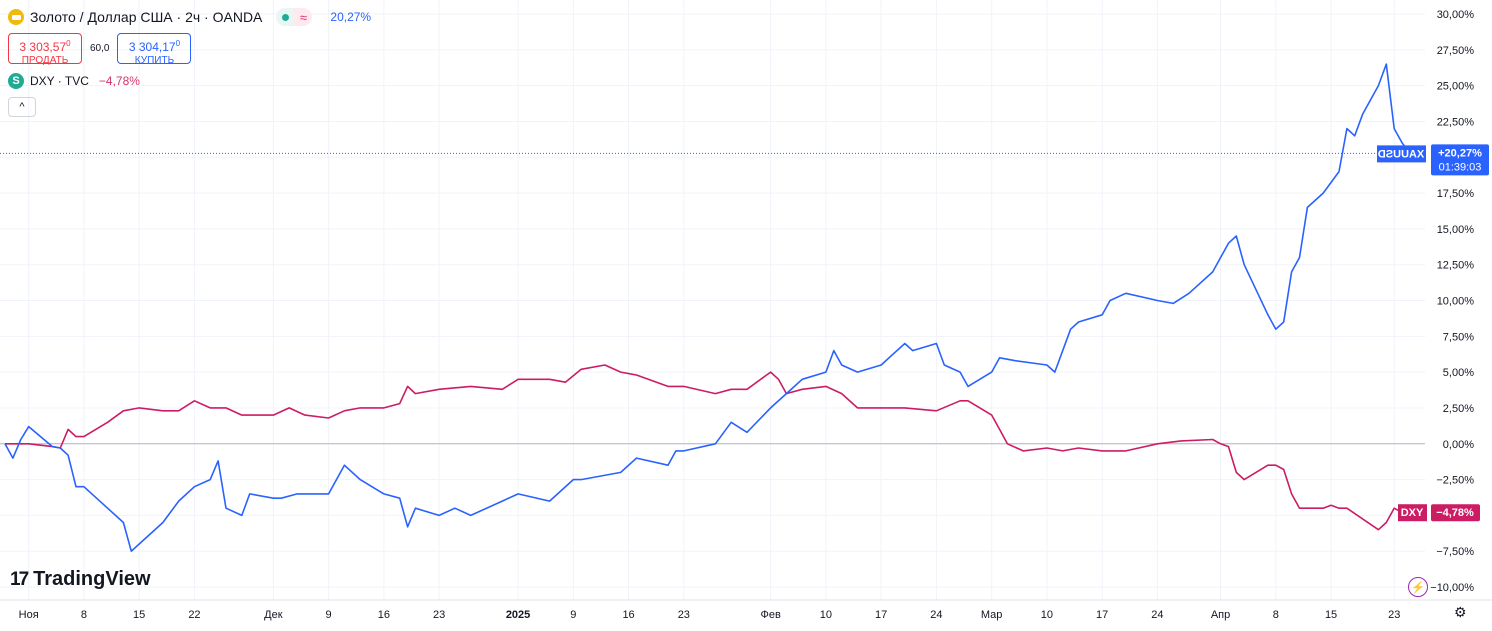  Describe the element at coordinates (1456, 122) in the screenshot. I see `y-tick-label: 22,50%` at that location.